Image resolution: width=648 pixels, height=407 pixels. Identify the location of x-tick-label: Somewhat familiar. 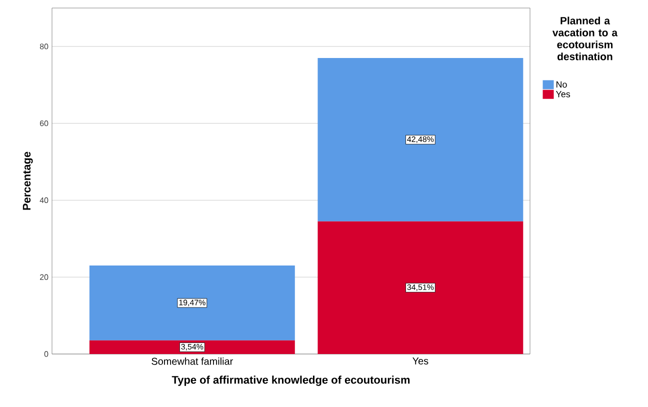
(192, 361).